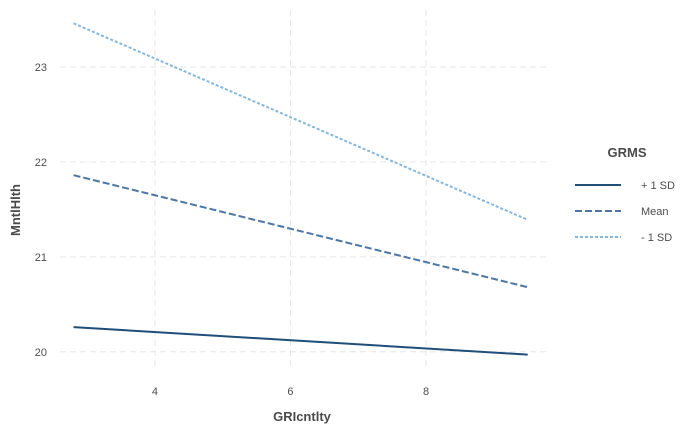 This screenshot has width=700, height=432. What do you see at coordinates (290, 392) in the screenshot?
I see `x-tick-label: 6` at bounding box center [290, 392].